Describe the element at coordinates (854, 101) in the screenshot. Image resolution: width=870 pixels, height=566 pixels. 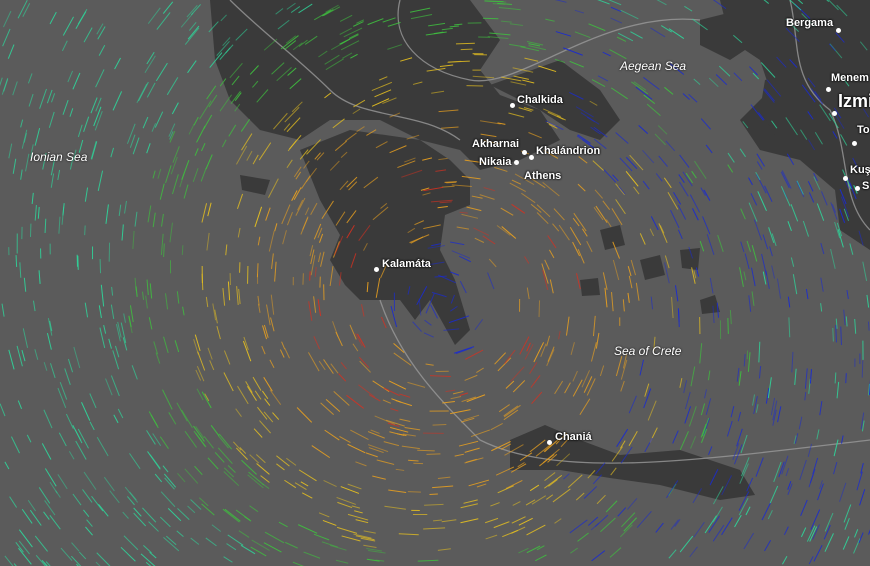
I see `city-label: Izmi` at that location.